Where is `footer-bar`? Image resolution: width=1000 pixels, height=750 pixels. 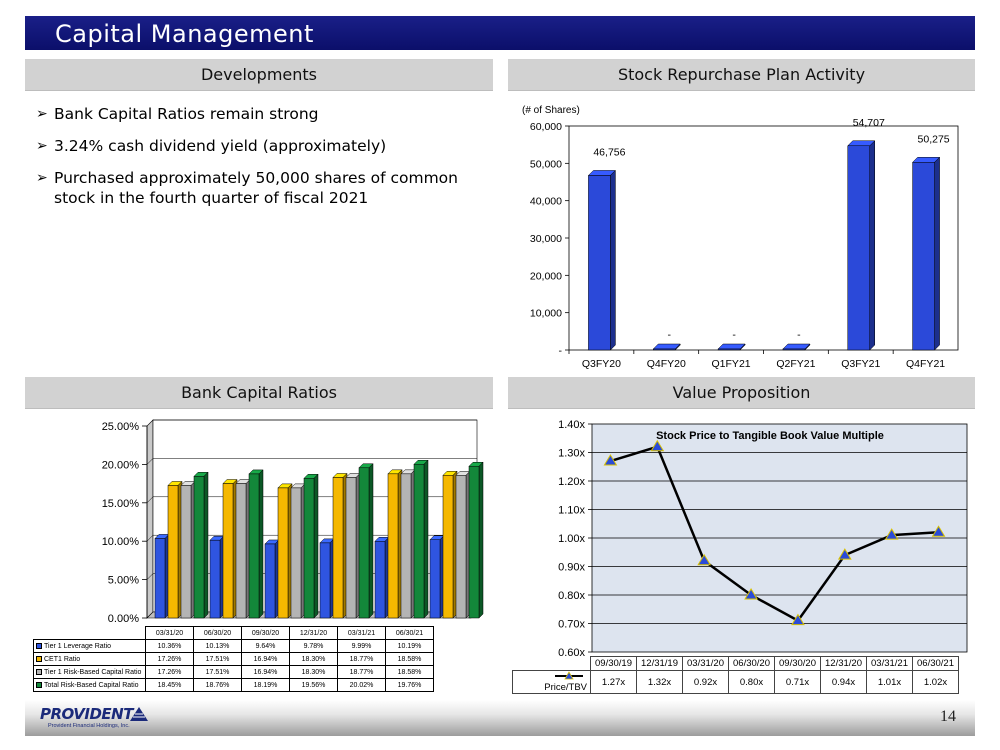 footer-bar is located at coordinates (500, 718).